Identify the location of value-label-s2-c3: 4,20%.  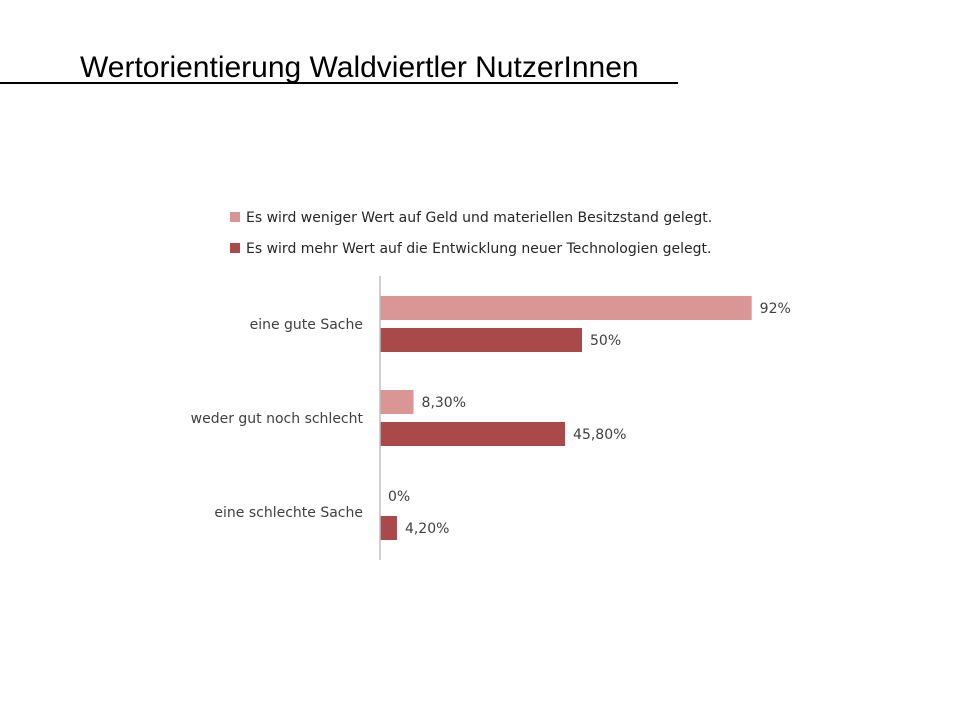
(427, 529).